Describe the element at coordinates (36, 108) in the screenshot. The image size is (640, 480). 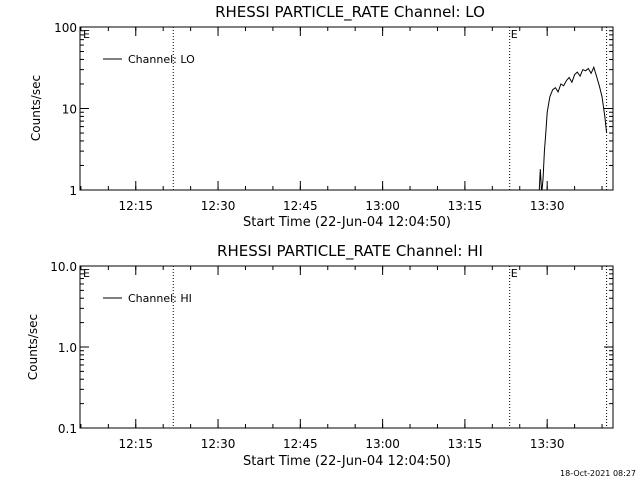
I see `panel-lo-y-axis-label: Counts/sec` at that location.